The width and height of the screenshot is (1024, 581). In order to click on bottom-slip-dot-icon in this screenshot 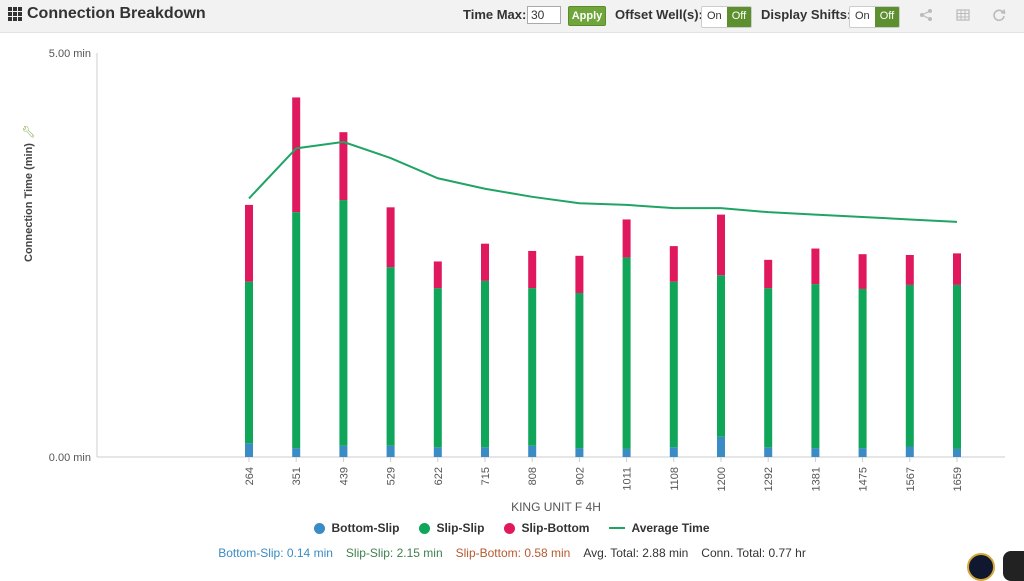, I will do `click(320, 528)`.